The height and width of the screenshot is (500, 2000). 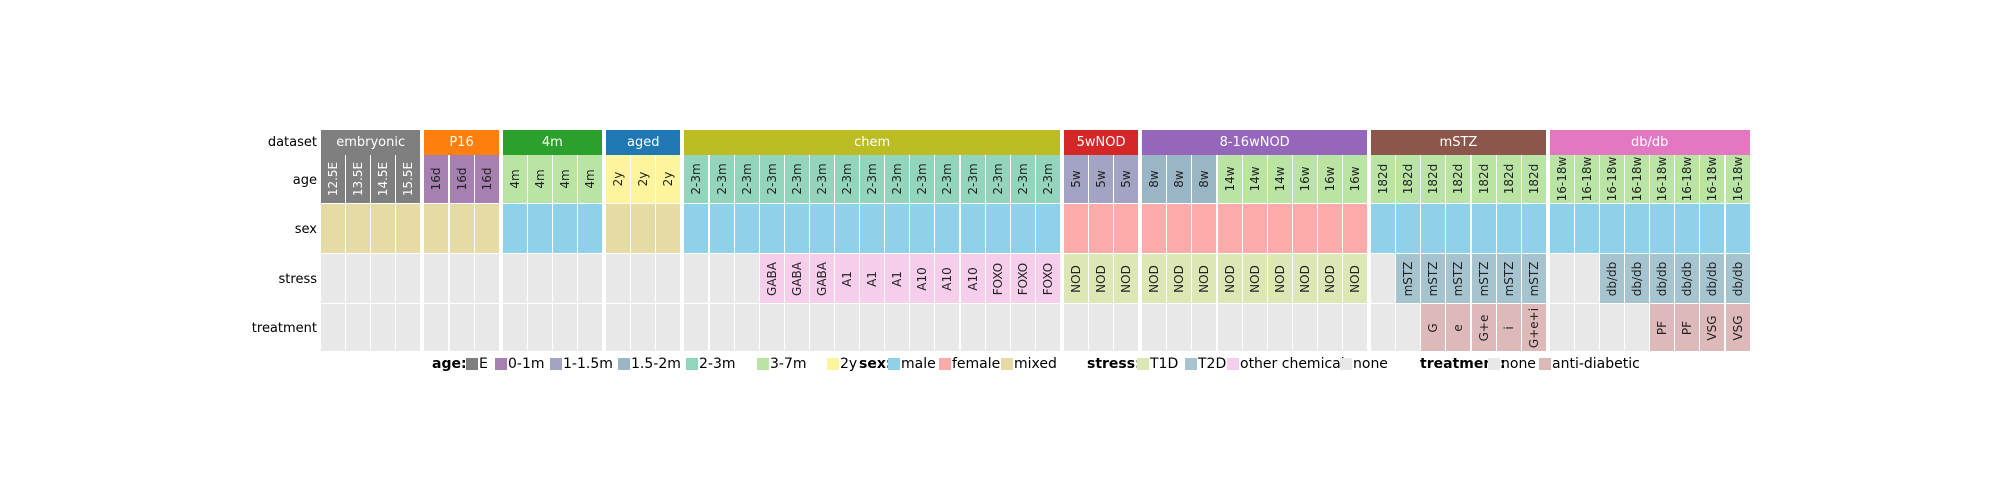 I want to click on legend-label: female, so click(x=976, y=364).